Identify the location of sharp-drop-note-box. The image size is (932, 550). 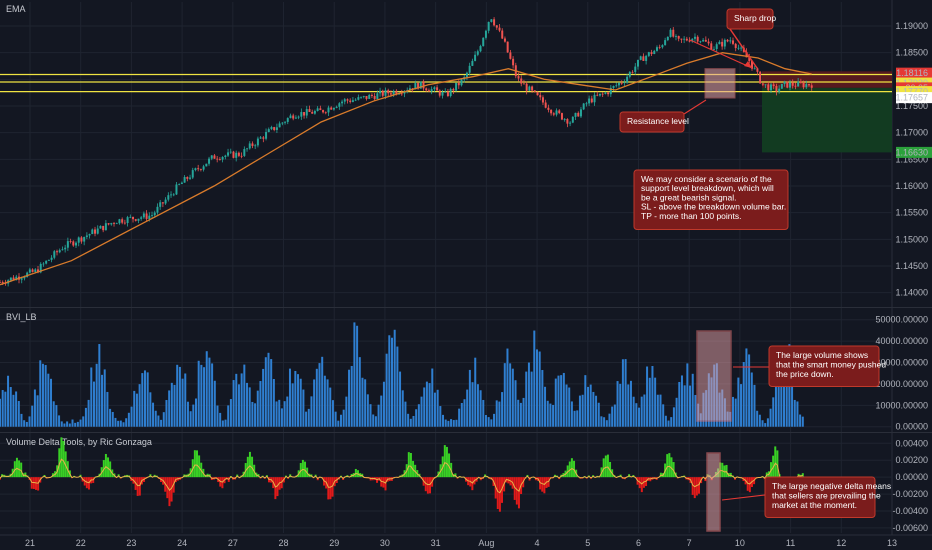
(750, 19).